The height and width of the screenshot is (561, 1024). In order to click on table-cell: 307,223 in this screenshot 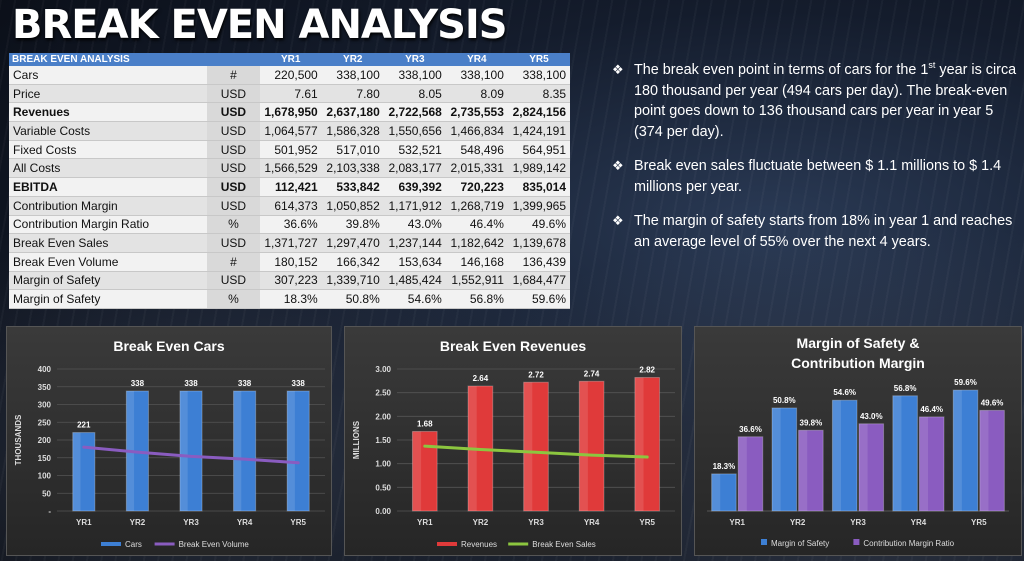, I will do `click(290, 281)`.